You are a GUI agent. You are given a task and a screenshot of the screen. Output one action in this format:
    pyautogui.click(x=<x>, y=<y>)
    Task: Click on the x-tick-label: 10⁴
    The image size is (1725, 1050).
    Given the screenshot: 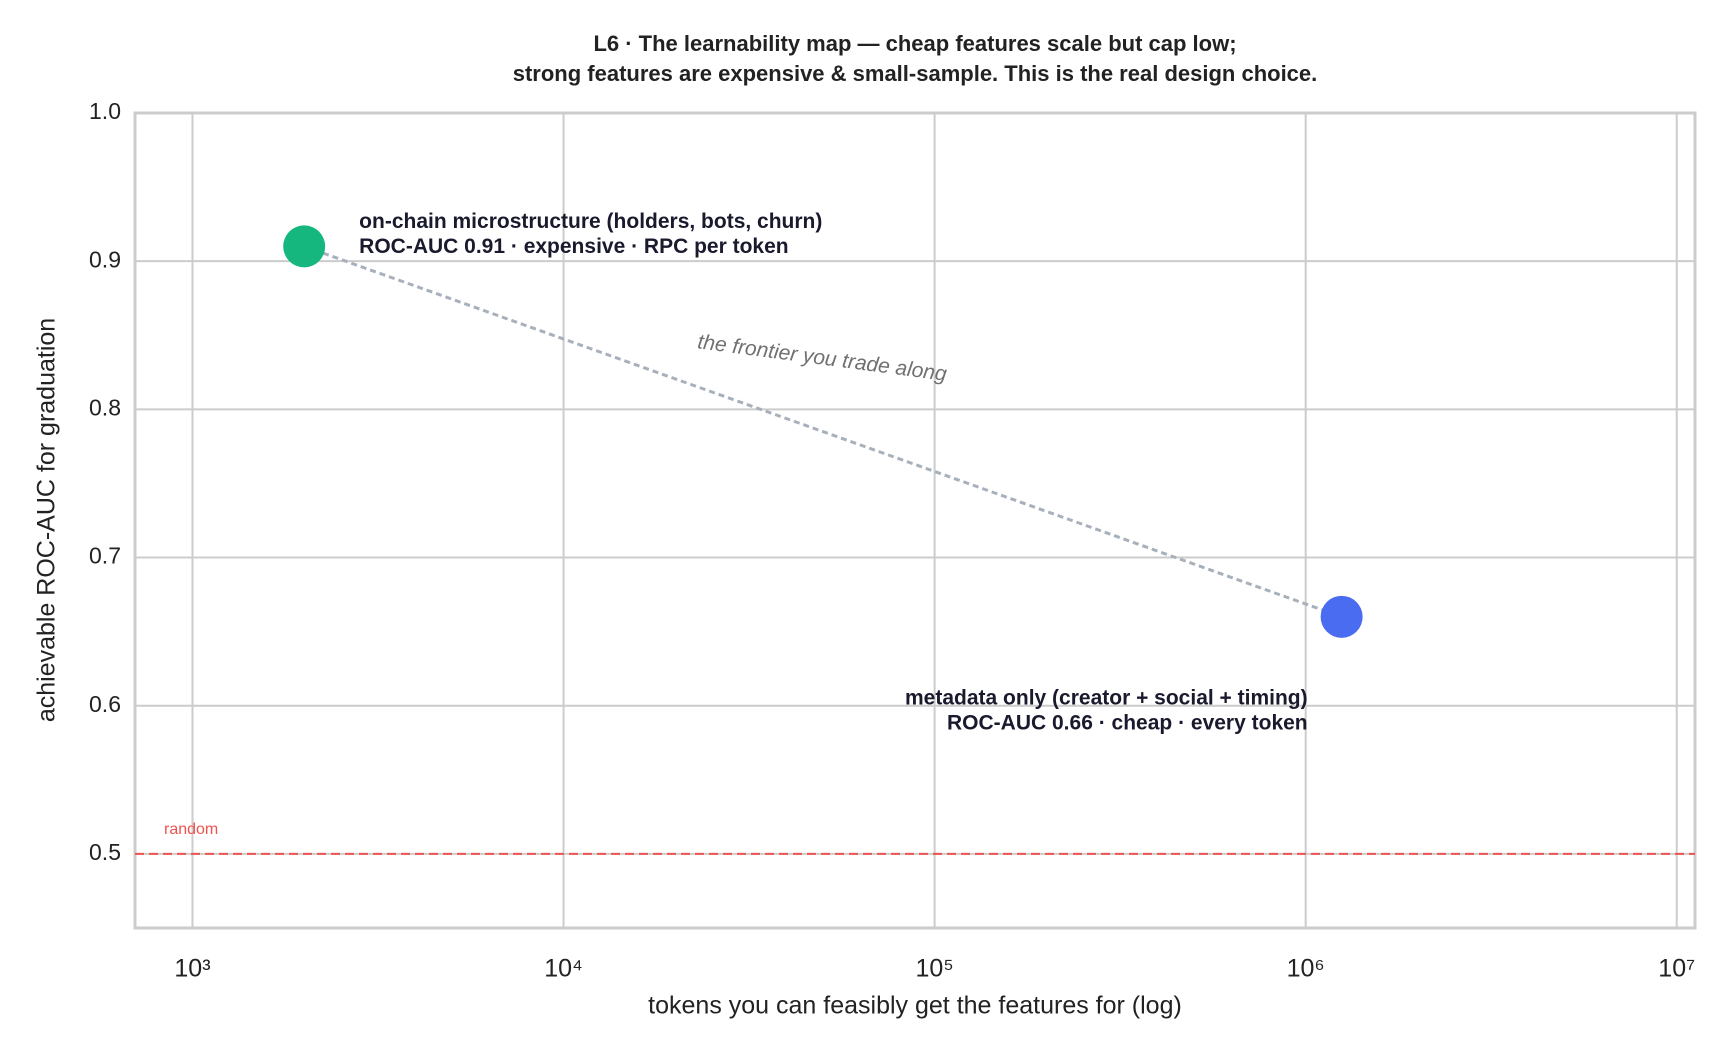 What is the action you would take?
    pyautogui.click(x=563, y=969)
    